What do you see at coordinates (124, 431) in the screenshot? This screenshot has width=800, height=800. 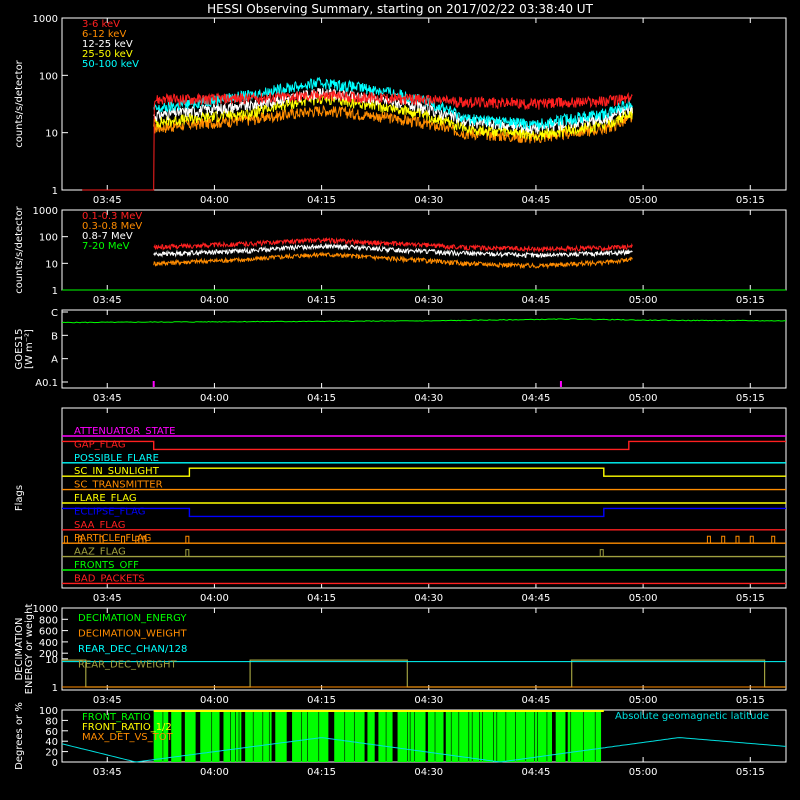 I see `flags-flag-label: ATTENUATOR_STATE` at bounding box center [124, 431].